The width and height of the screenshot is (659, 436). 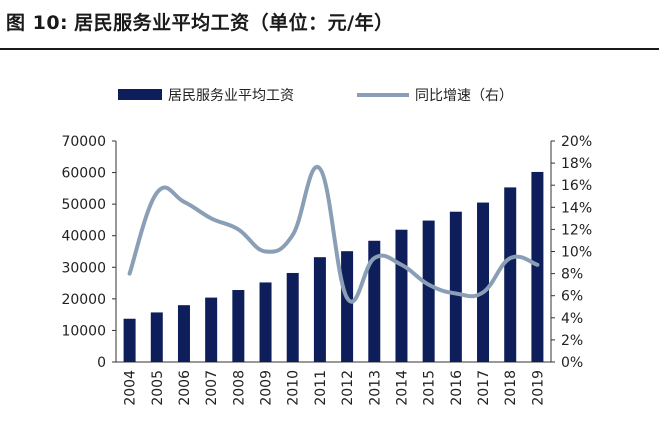 What do you see at coordinates (576, 142) in the screenshot?
I see `y-right-tick-label: 20%` at bounding box center [576, 142].